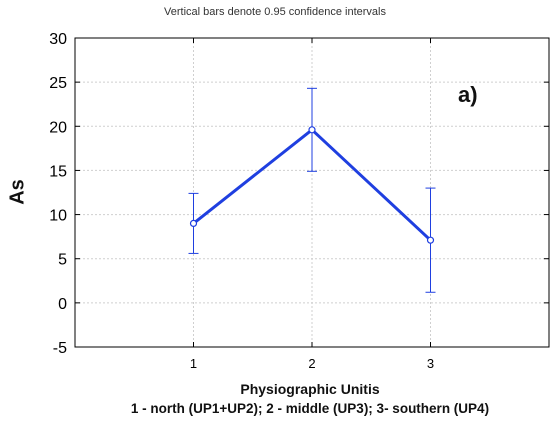 The width and height of the screenshot is (550, 428). I want to click on data-points, so click(312, 185).